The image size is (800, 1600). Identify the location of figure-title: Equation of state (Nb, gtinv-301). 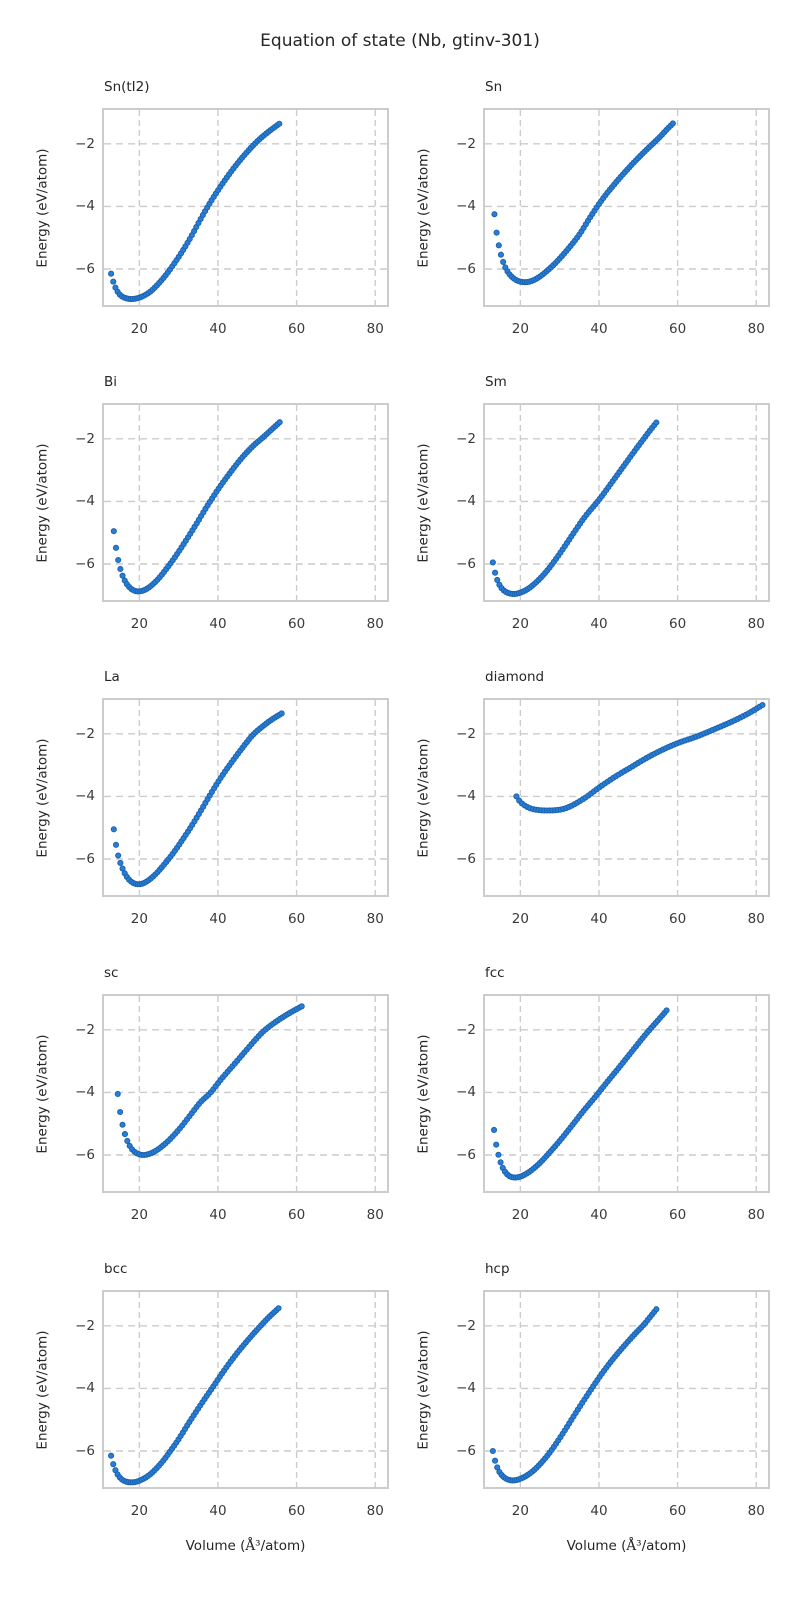
(400, 41).